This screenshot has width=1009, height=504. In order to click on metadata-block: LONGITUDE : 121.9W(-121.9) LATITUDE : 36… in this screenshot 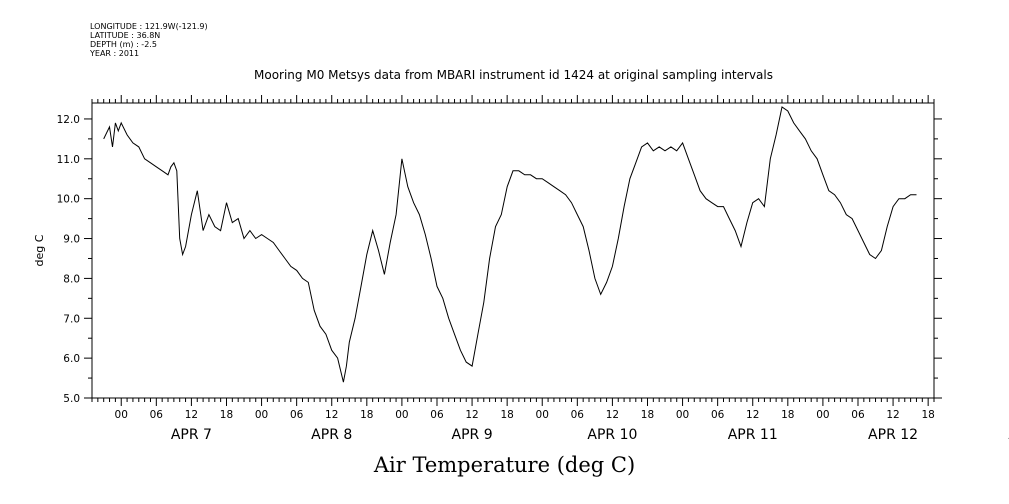, I will do `click(149, 40)`.